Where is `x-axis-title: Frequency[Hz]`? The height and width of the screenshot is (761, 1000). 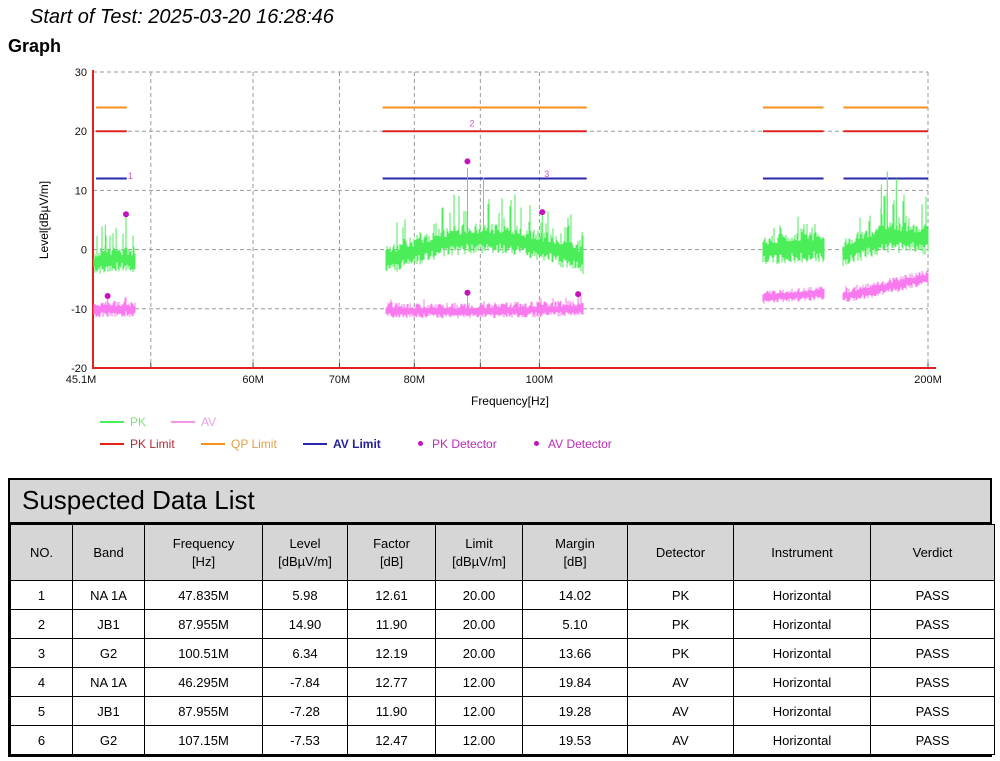 x-axis-title: Frequency[Hz] is located at coordinates (510, 401).